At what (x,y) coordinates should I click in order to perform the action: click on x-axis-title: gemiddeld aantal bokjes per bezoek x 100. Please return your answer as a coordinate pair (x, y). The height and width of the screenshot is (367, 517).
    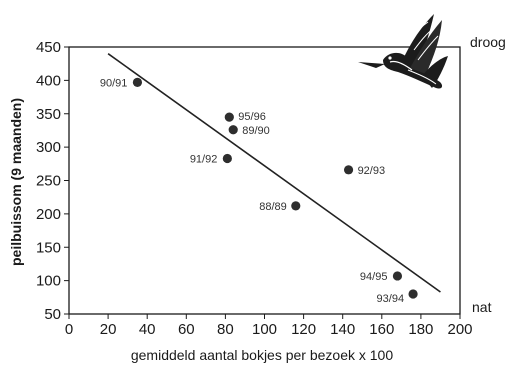
    Looking at the image, I should click on (262, 355).